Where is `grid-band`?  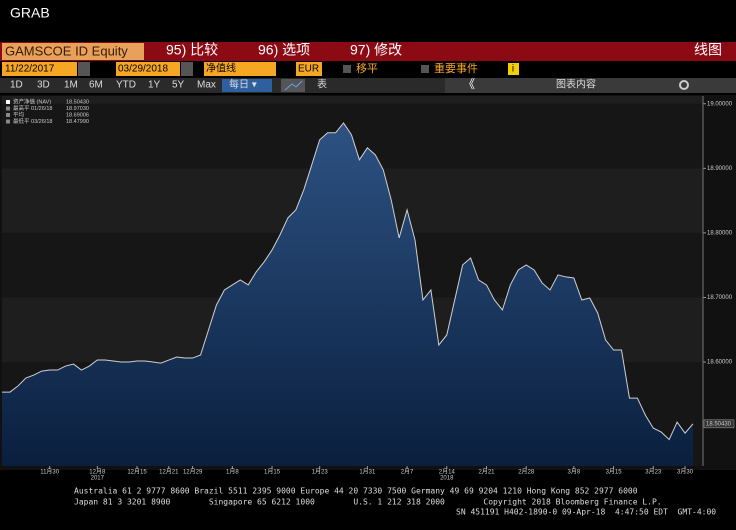 grid-band is located at coordinates (352, 100).